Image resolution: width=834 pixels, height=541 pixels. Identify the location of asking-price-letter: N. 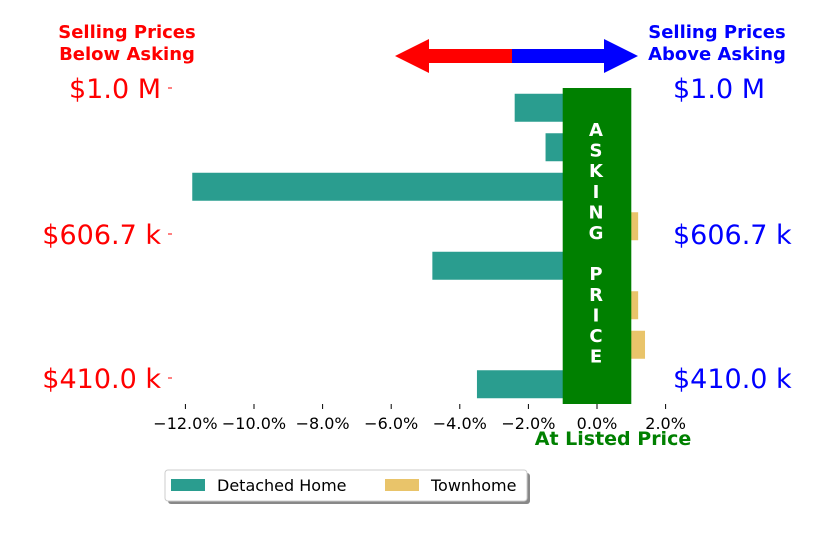
(595, 212).